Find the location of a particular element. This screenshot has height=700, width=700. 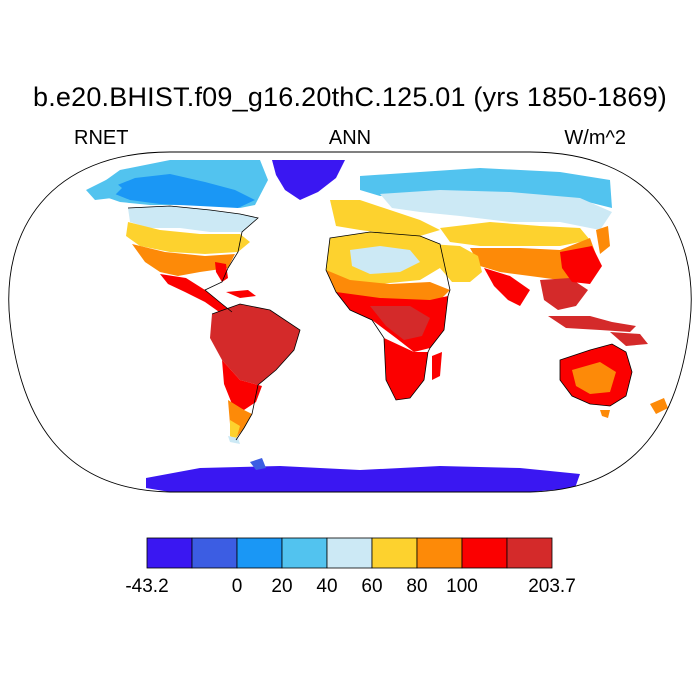

variable-label: RNET is located at coordinates (101, 138).